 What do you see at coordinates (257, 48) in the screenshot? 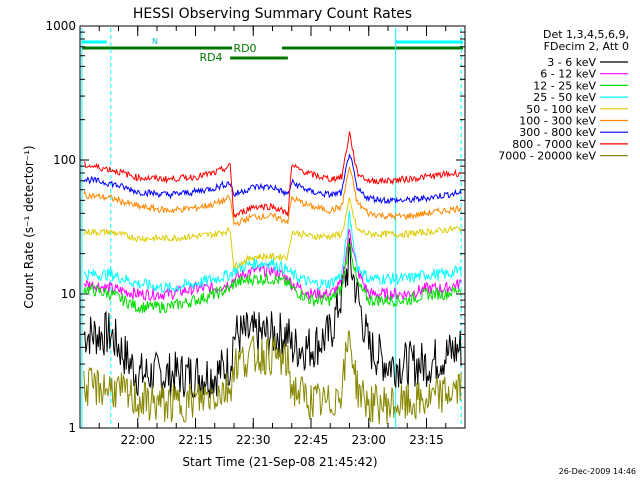
I see `flag-label-backdrop` at bounding box center [257, 48].